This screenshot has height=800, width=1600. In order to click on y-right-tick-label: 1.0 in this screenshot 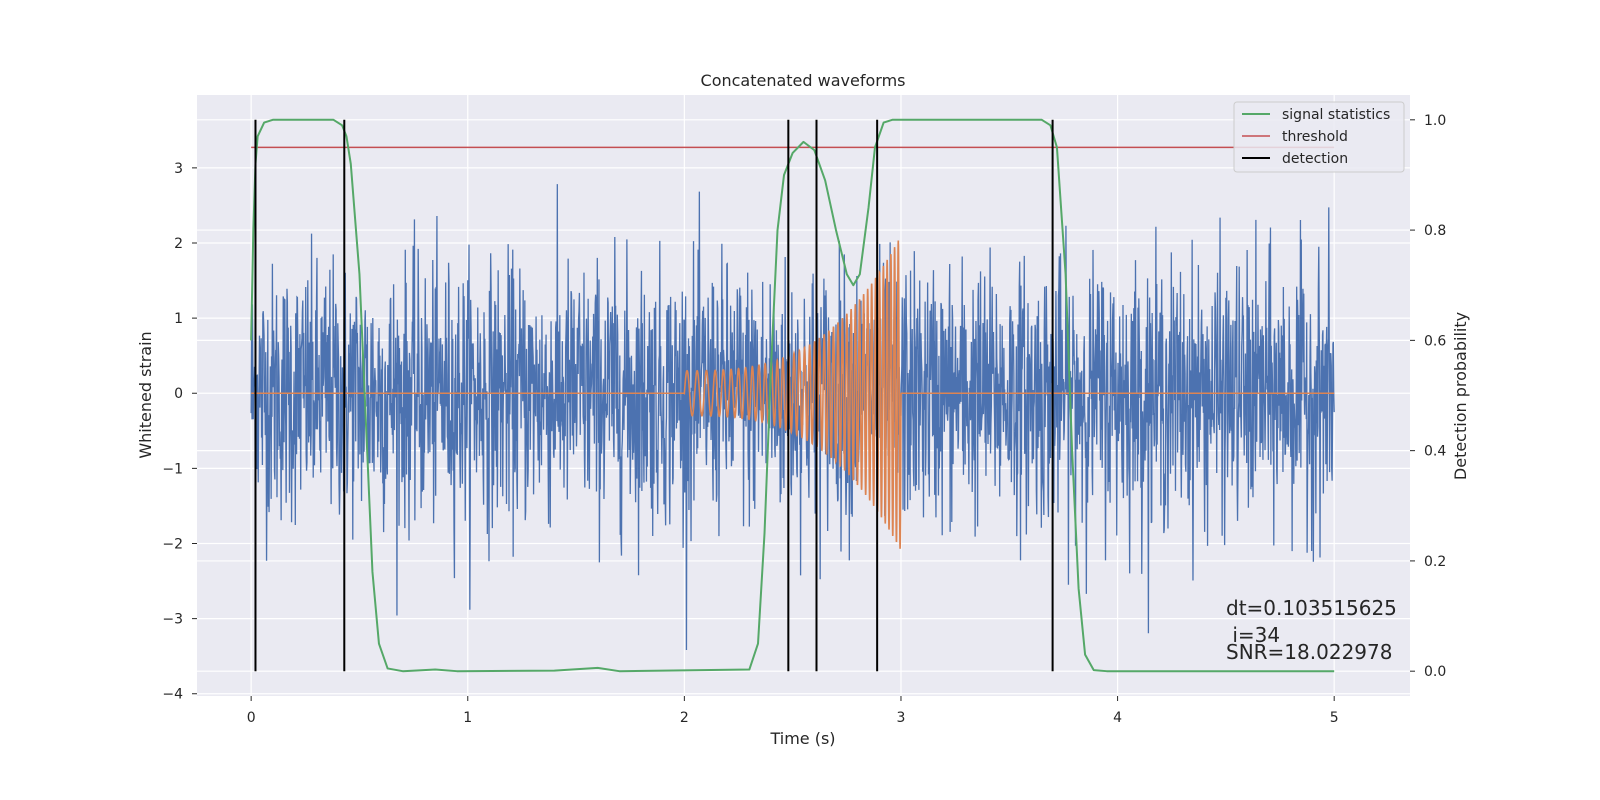, I will do `click(1435, 121)`.